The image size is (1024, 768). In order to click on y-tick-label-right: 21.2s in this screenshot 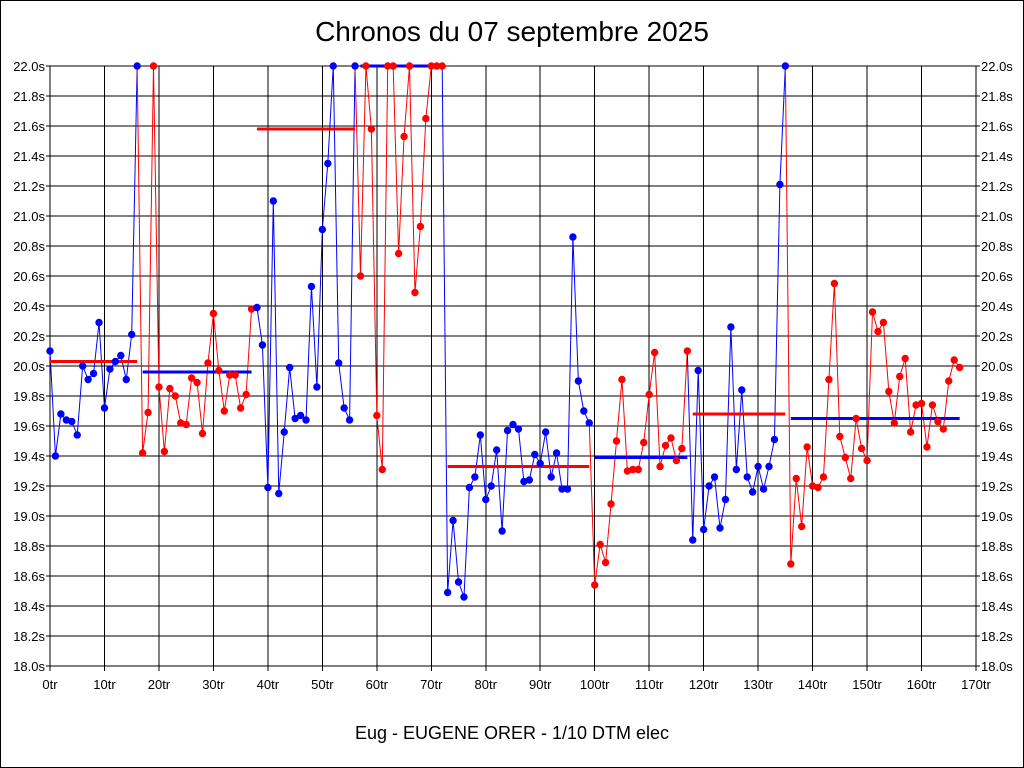, I will do `click(997, 186)`.